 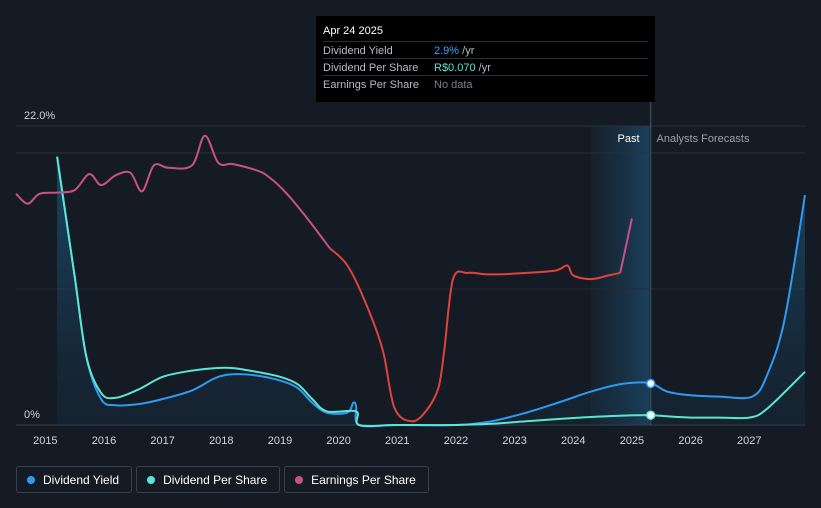 What do you see at coordinates (632, 441) in the screenshot?
I see `x-tick-label: 2025` at bounding box center [632, 441].